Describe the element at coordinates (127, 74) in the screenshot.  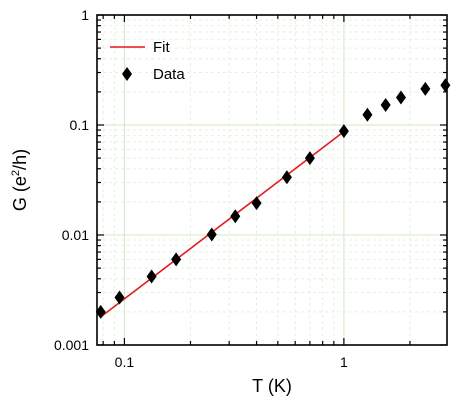
I see `legend-data-swatch` at that location.